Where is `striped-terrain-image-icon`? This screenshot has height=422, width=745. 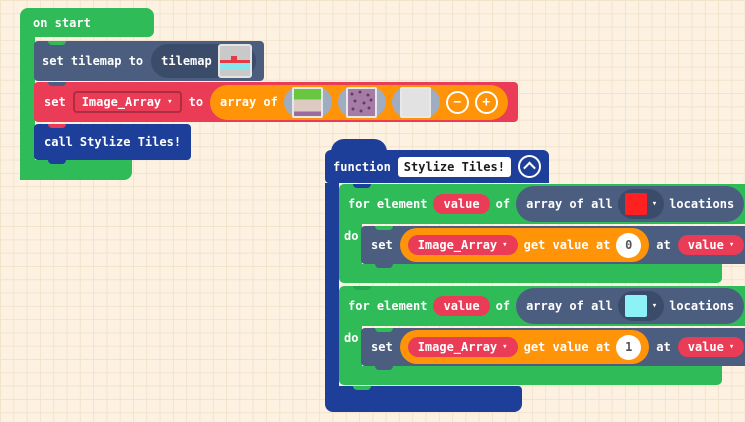 striped-terrain-image-icon is located at coordinates (308, 102).